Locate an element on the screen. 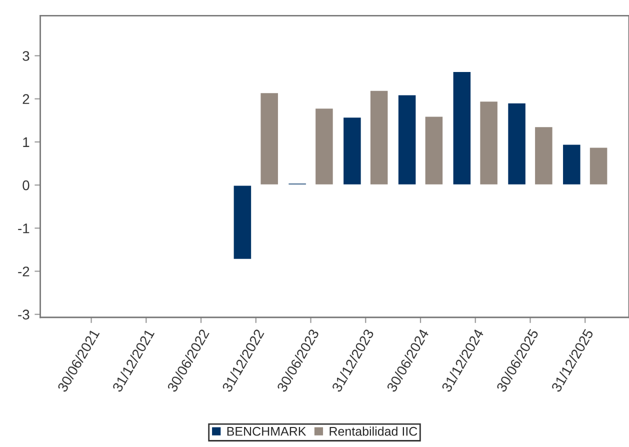  legend-label: BENCHMARK is located at coordinates (266, 431).